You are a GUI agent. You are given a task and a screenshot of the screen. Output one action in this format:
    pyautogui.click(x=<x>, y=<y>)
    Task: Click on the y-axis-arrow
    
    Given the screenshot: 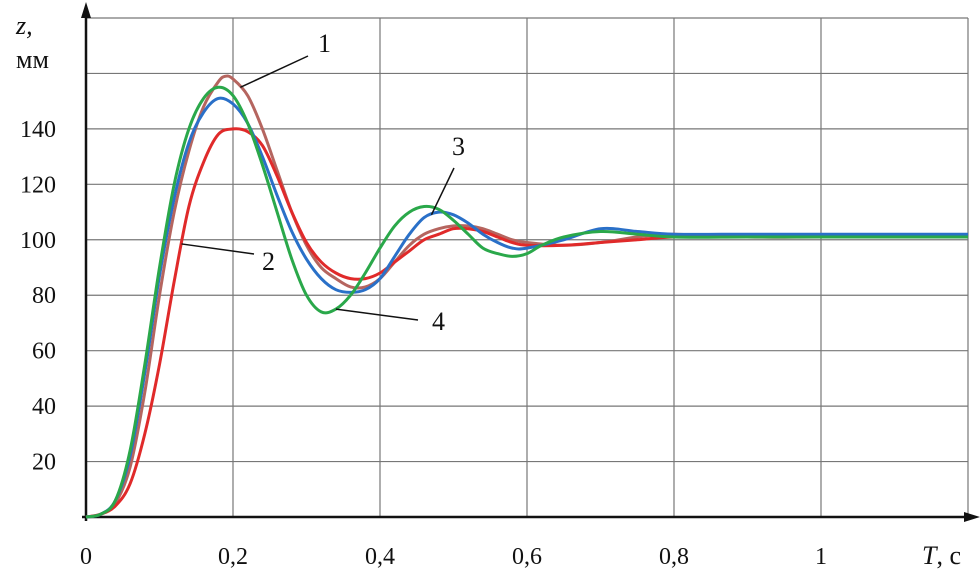 What is the action you would take?
    pyautogui.click(x=86, y=10)
    